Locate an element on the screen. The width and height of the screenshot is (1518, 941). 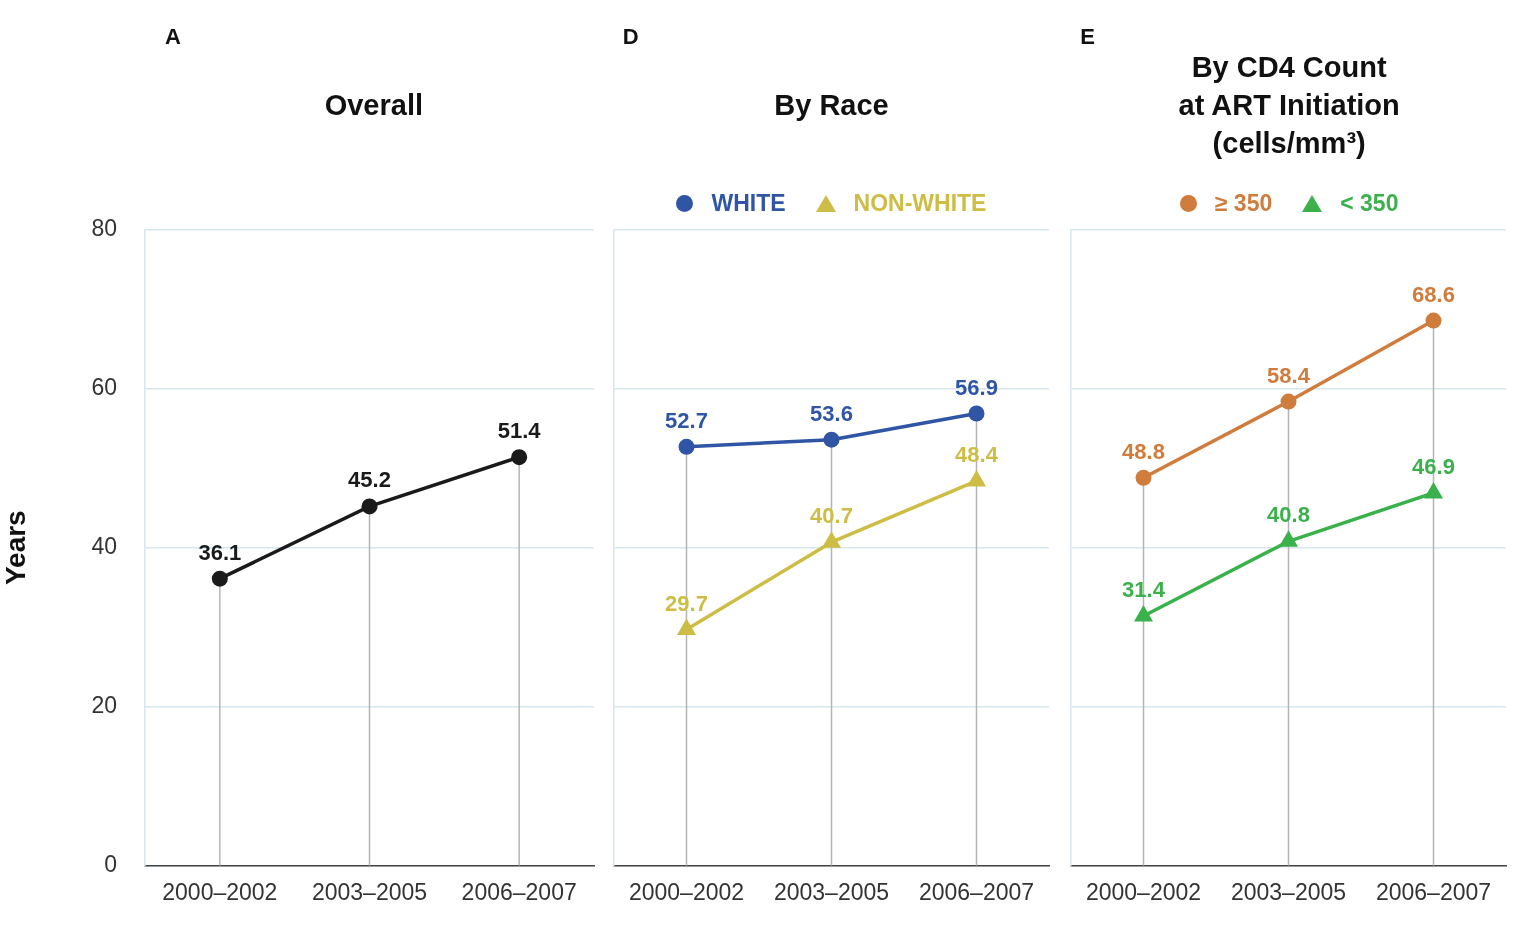
text: D is located at coordinates (630, 37).